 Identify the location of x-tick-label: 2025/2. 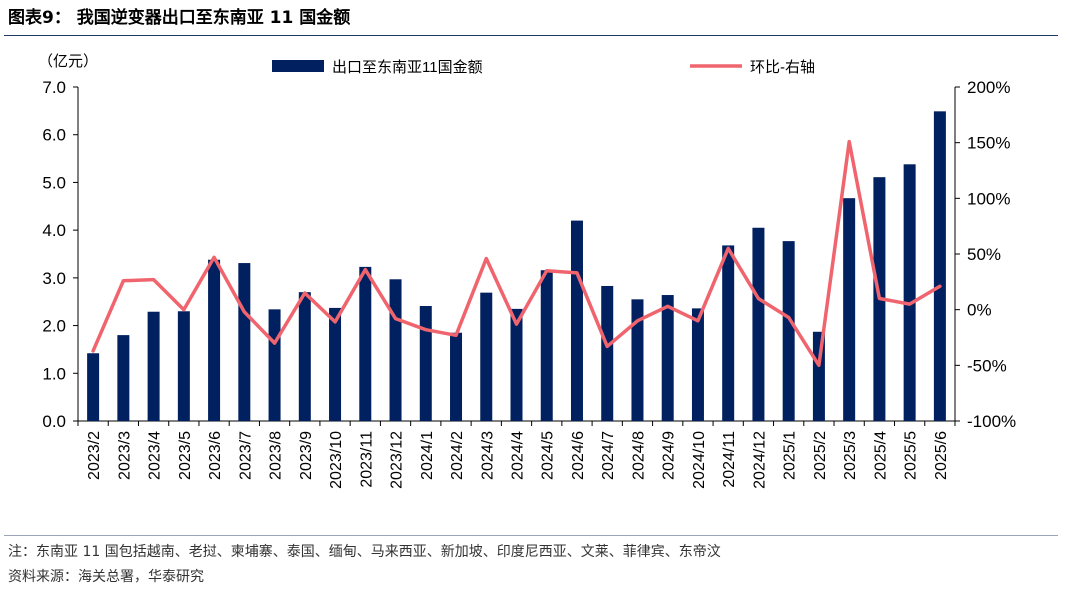
(820, 455).